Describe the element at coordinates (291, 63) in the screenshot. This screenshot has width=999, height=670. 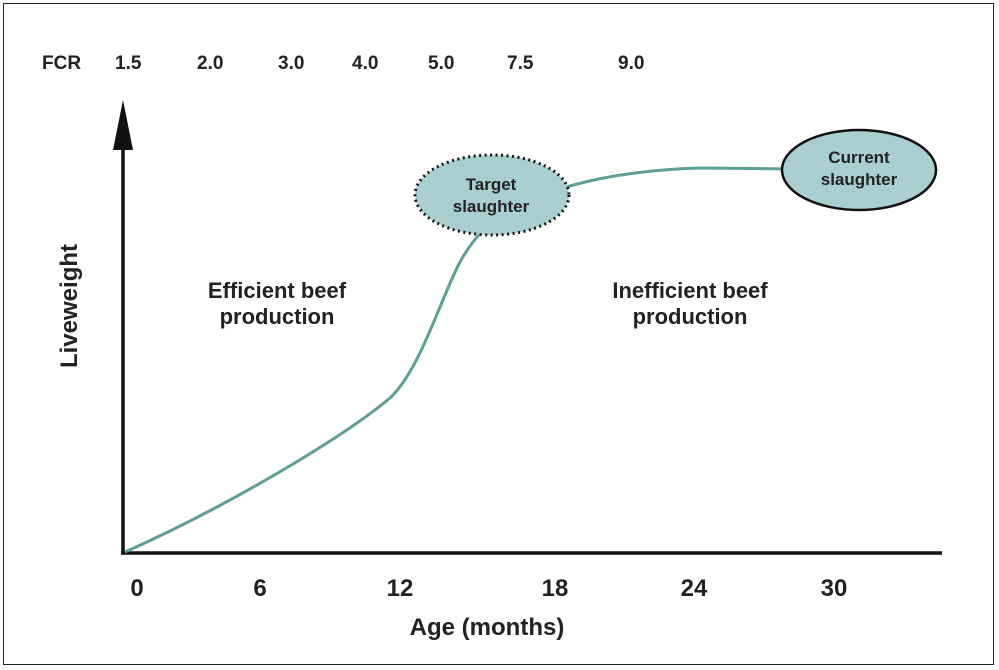
I see `fcr-value-3: 3.0` at that location.